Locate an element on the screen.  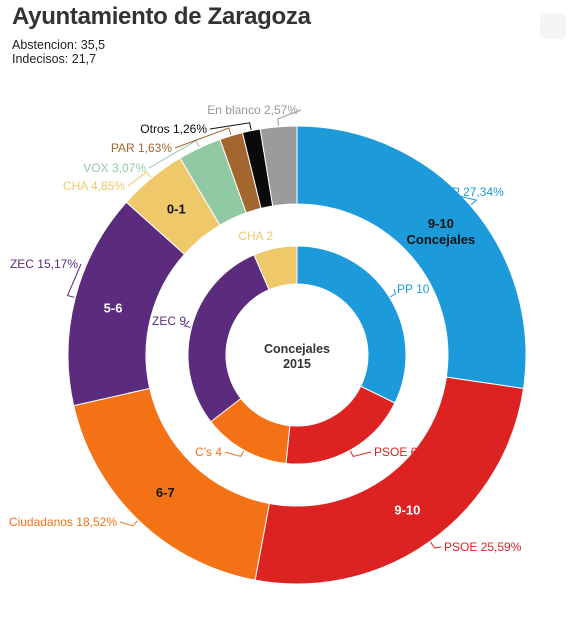
outer-label-vox: VOX 3,07% is located at coordinates (114, 168).